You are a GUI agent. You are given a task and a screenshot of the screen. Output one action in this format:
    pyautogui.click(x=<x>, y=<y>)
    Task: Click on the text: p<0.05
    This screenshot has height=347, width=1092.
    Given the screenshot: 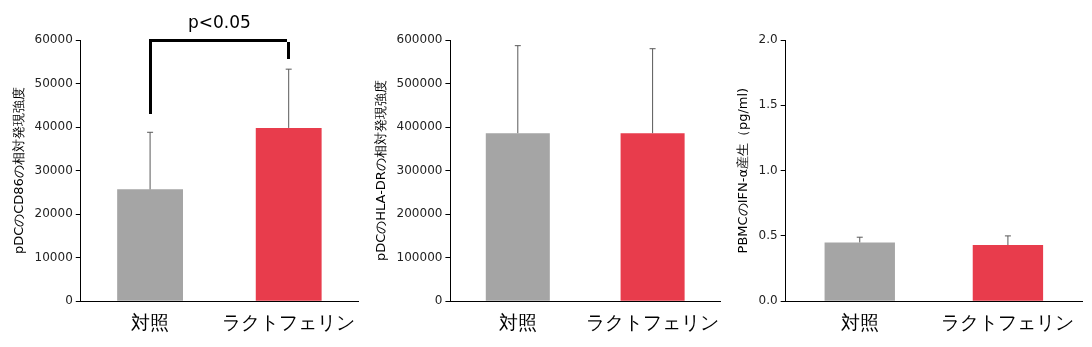 What is the action you would take?
    pyautogui.click(x=219, y=21)
    